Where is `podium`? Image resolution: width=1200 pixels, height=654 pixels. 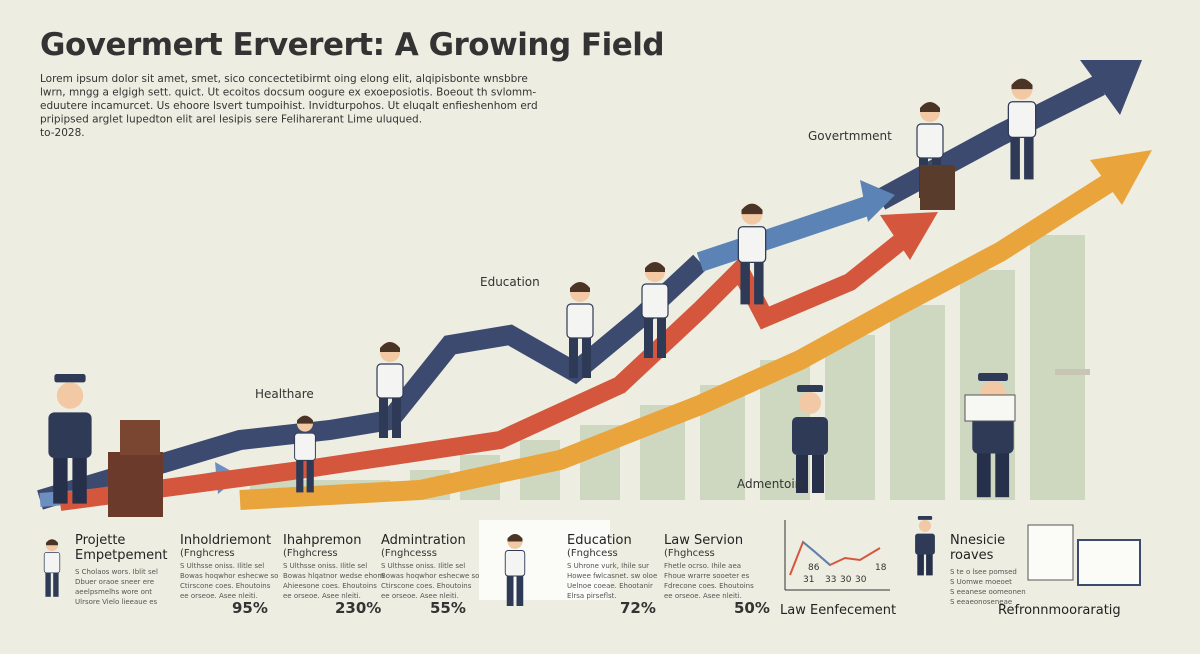
podium is located at coordinates (135, 484).